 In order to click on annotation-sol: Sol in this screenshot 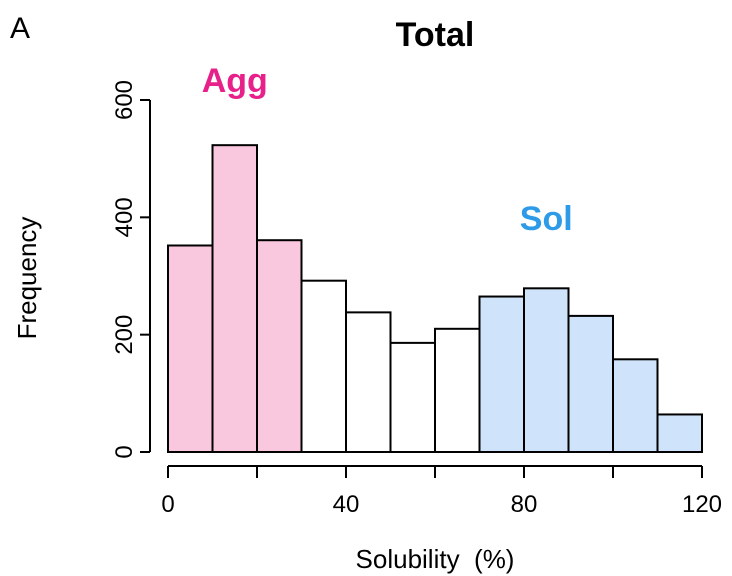, I will do `click(546, 219)`.